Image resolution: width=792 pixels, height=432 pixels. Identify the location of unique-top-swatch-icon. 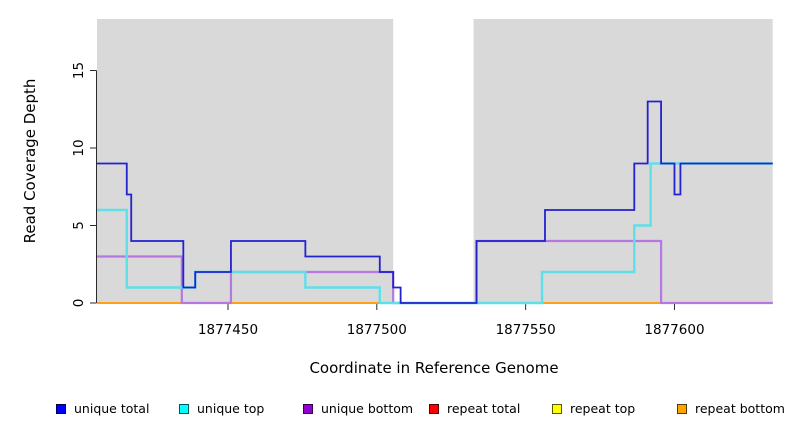
(184, 409).